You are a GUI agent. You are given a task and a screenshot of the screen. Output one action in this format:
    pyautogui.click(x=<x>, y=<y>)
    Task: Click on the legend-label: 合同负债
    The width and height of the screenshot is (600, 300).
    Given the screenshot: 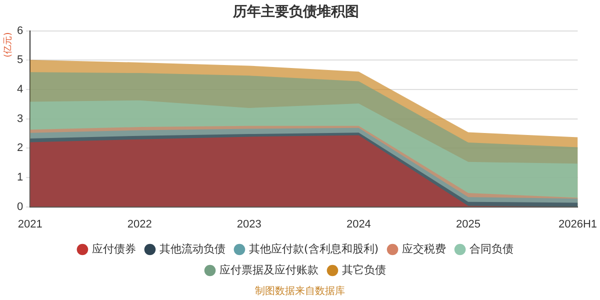 What is the action you would take?
    pyautogui.click(x=492, y=249)
    